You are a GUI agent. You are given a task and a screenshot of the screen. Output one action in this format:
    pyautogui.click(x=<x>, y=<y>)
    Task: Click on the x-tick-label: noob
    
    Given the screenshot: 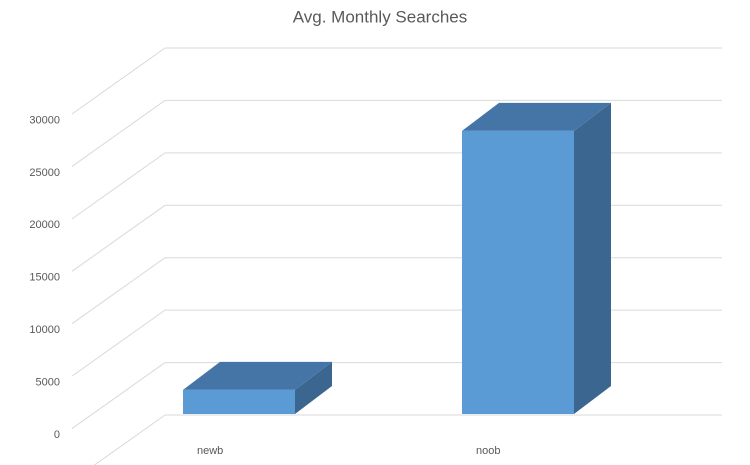 What is the action you would take?
    pyautogui.click(x=488, y=451)
    